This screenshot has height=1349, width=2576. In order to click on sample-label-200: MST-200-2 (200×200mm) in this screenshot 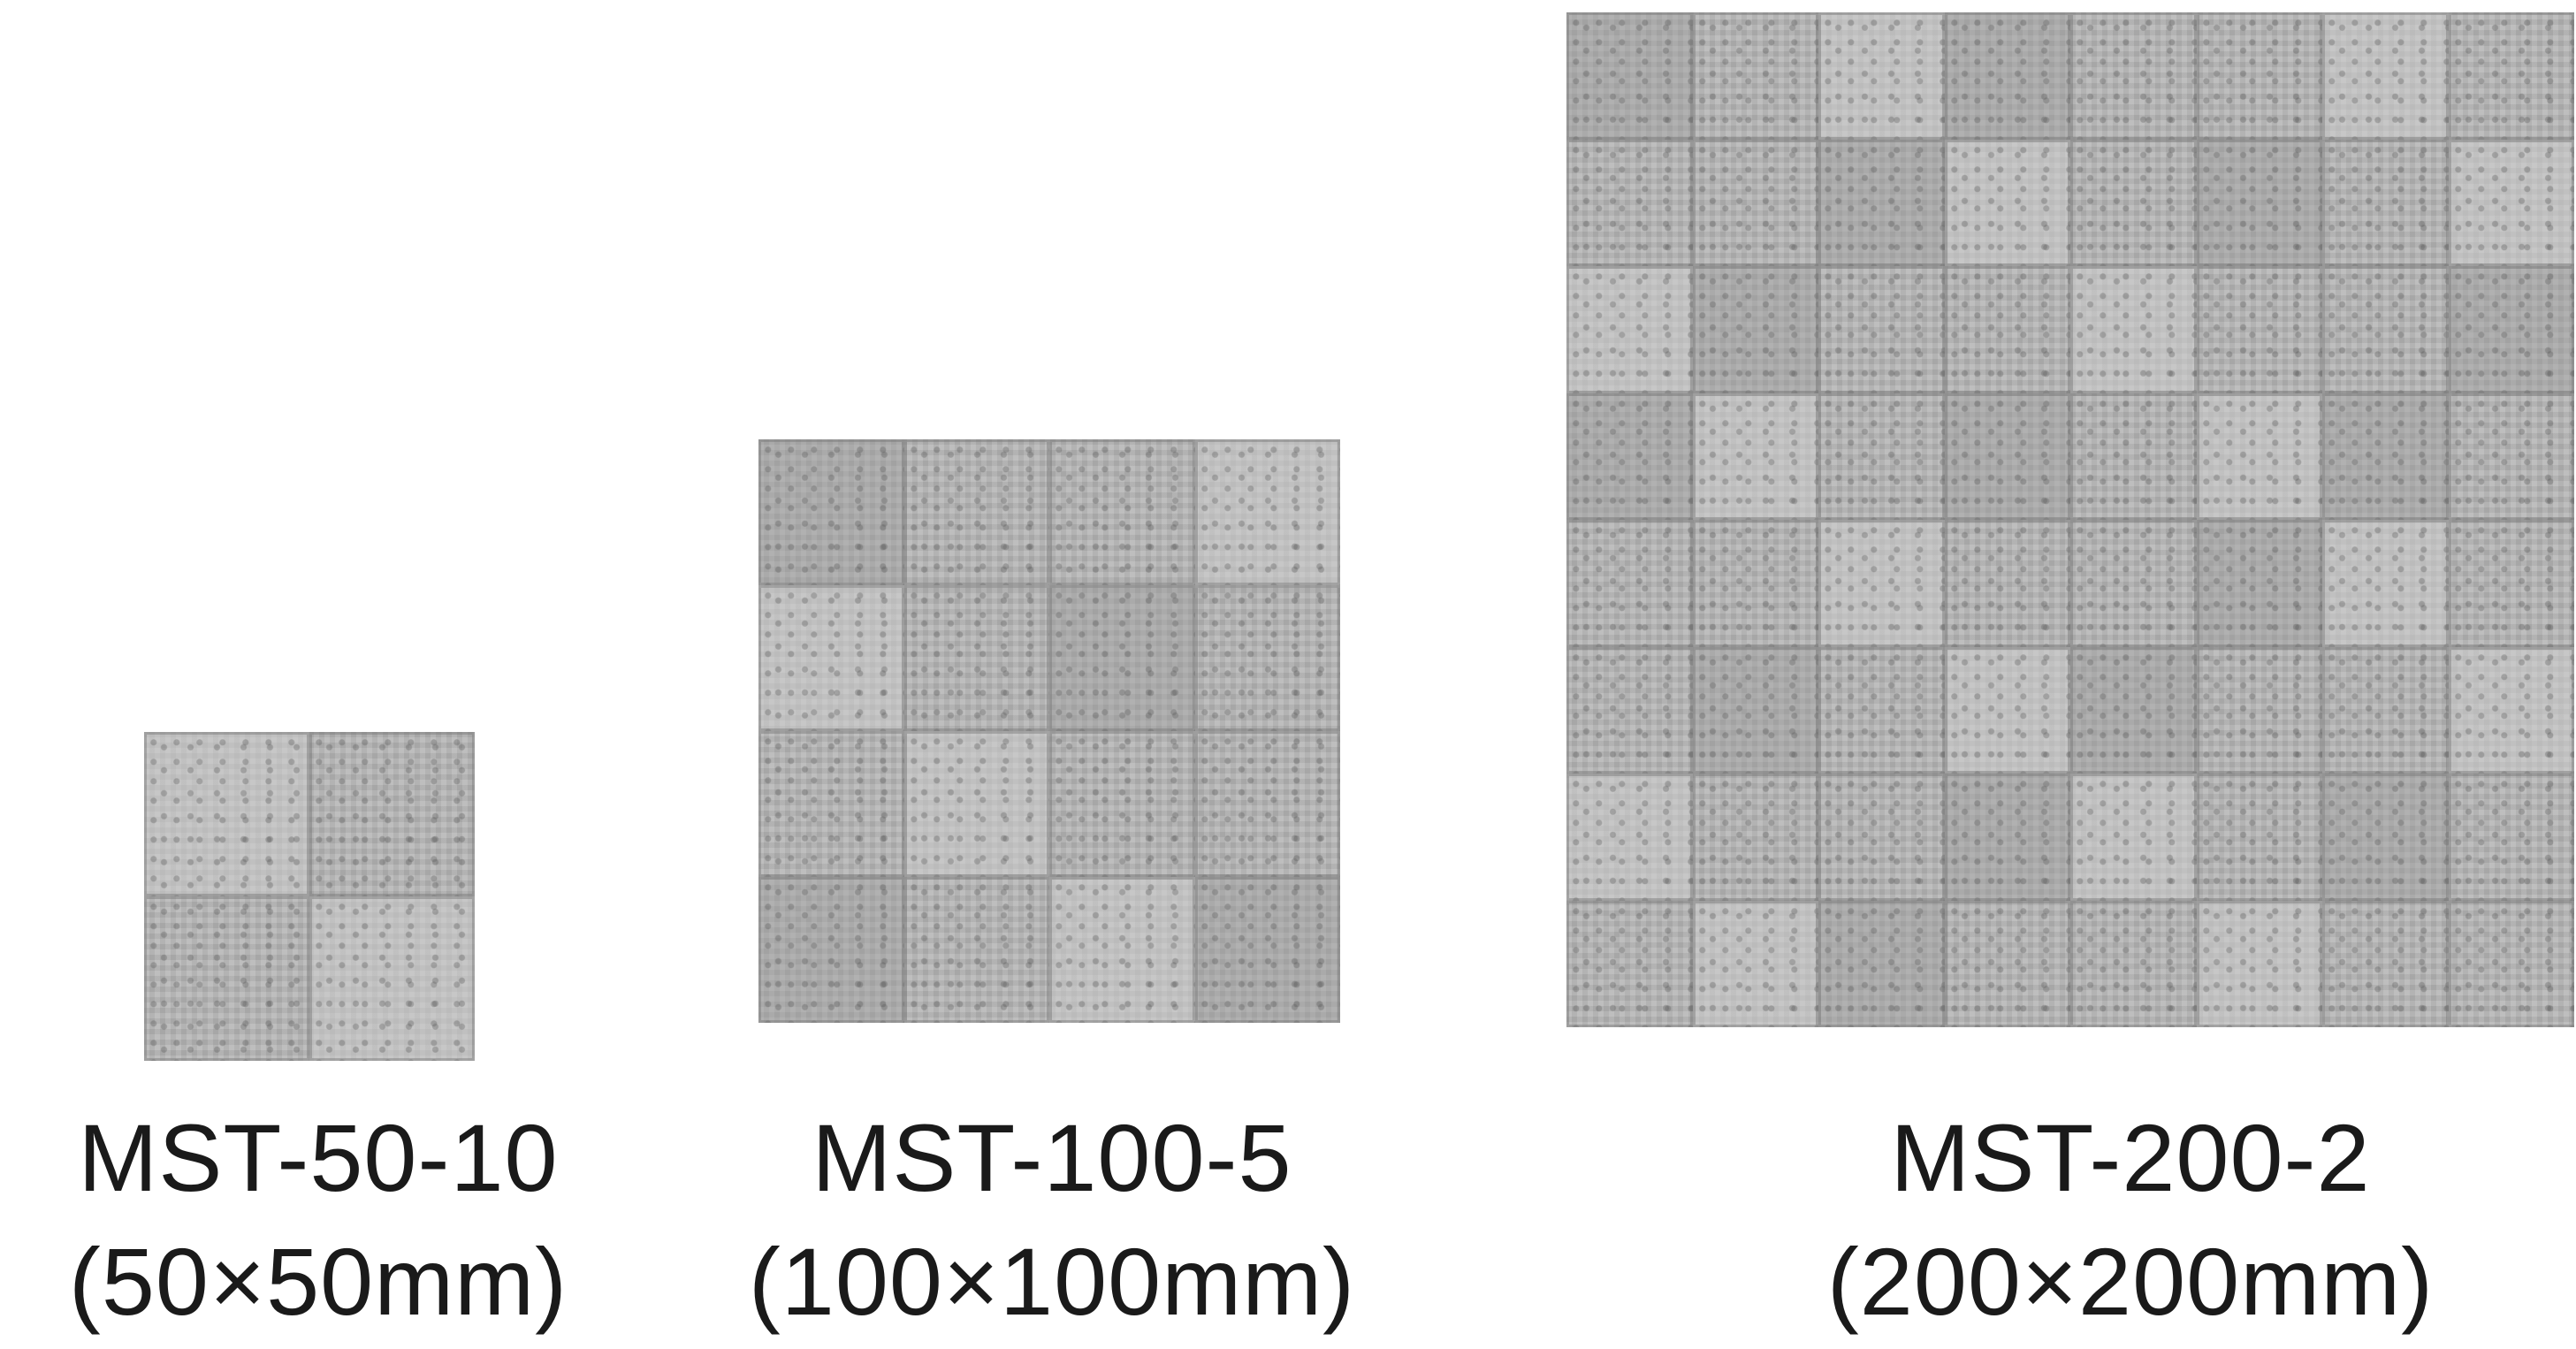, I will do `click(2130, 1220)`.